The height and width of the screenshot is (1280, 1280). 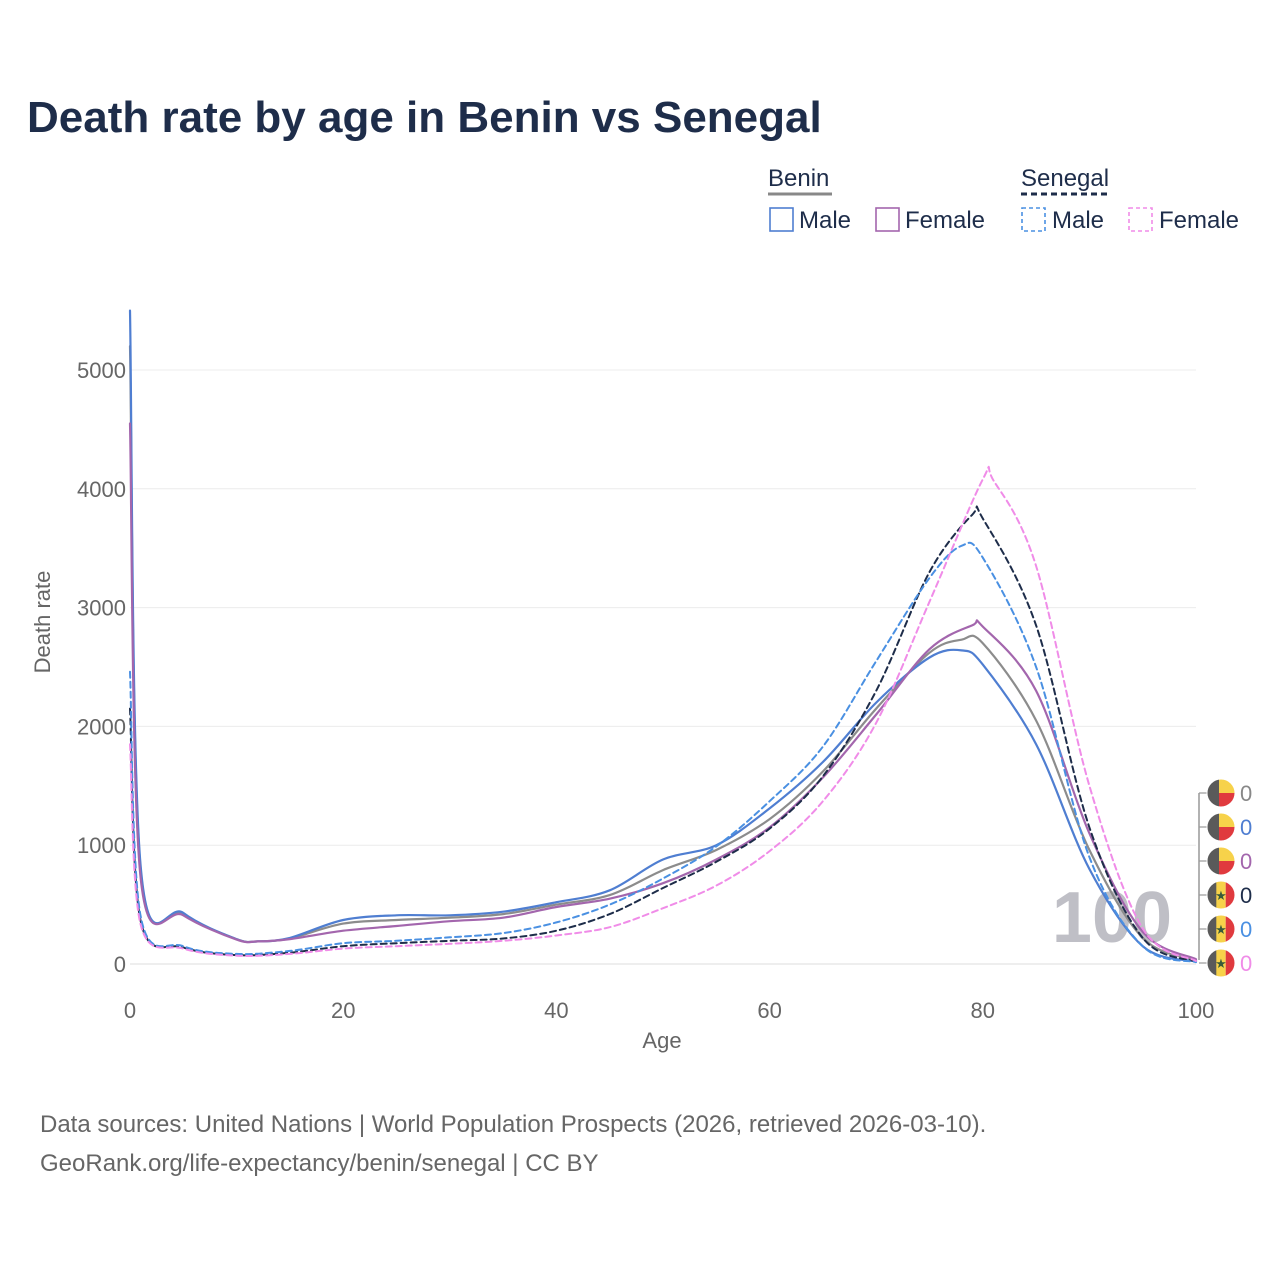 What do you see at coordinates (101, 489) in the screenshot?
I see `y-tick-label: 4000` at bounding box center [101, 489].